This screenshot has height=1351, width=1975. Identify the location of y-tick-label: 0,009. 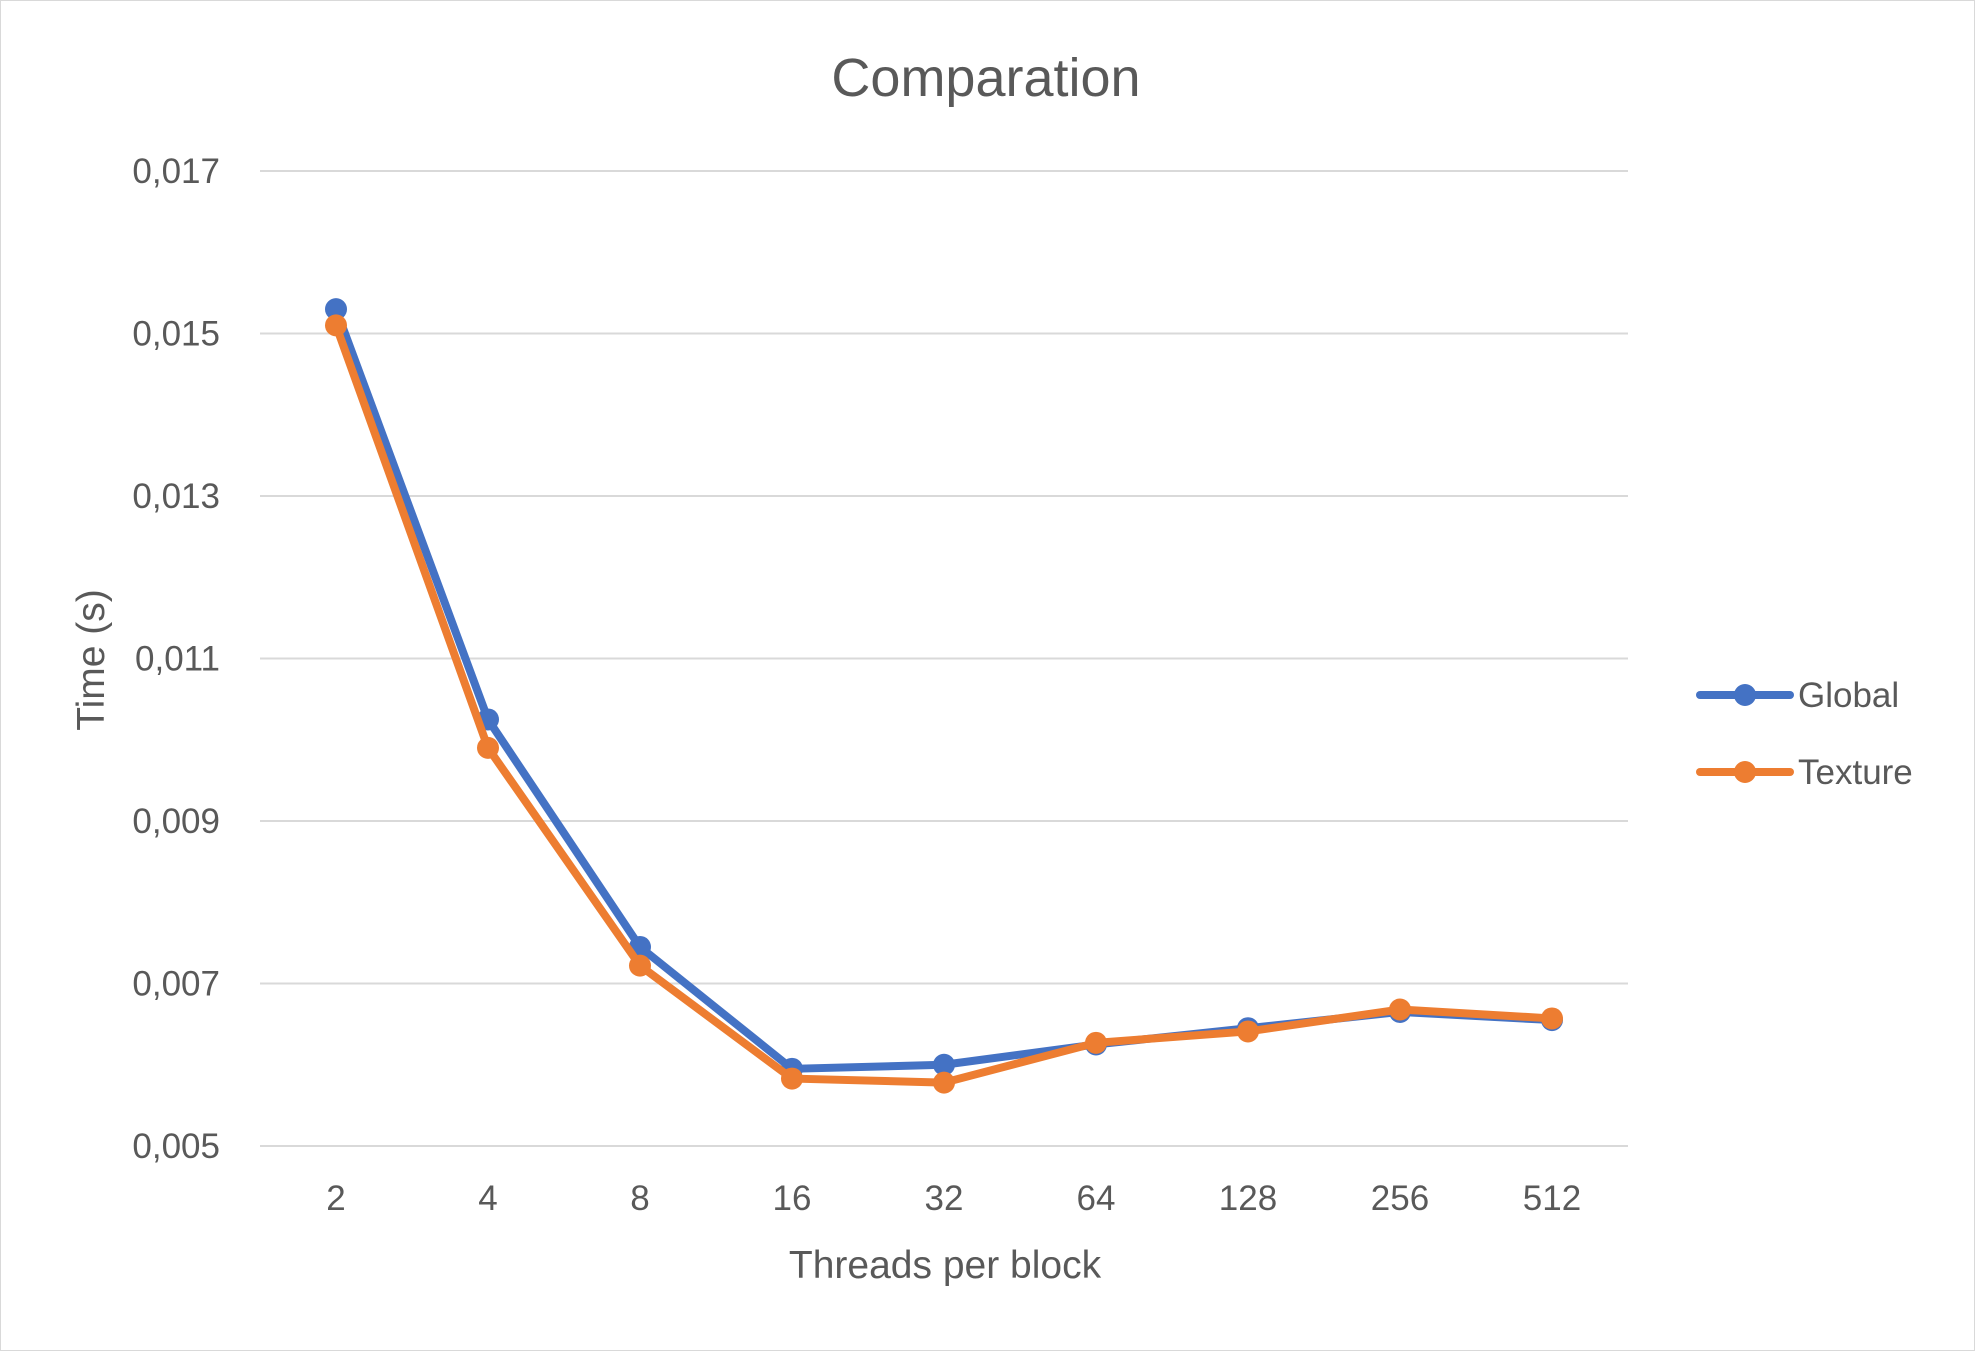
(176, 821).